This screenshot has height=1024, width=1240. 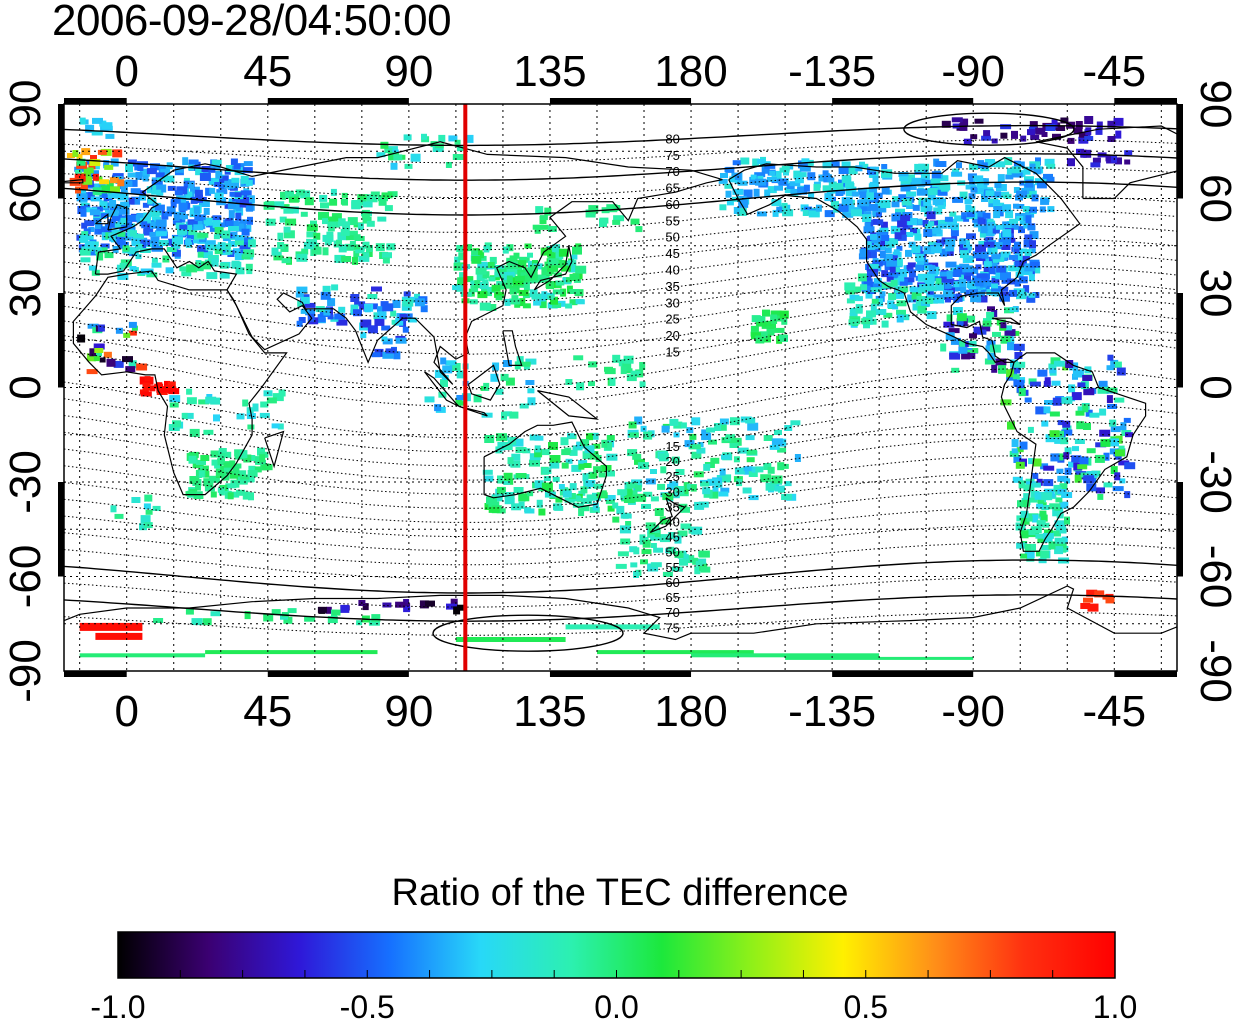 What do you see at coordinates (672, 237) in the screenshot?
I see `contour-label: 50` at bounding box center [672, 237].